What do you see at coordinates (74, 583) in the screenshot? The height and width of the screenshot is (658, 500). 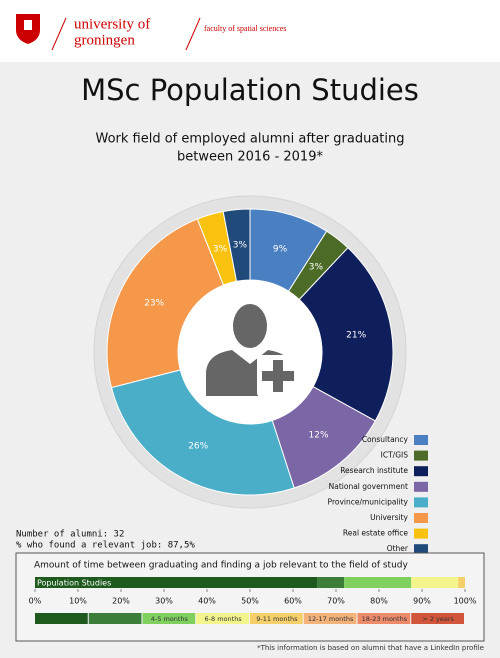 I see `category-label: Population Studies` at bounding box center [74, 583].